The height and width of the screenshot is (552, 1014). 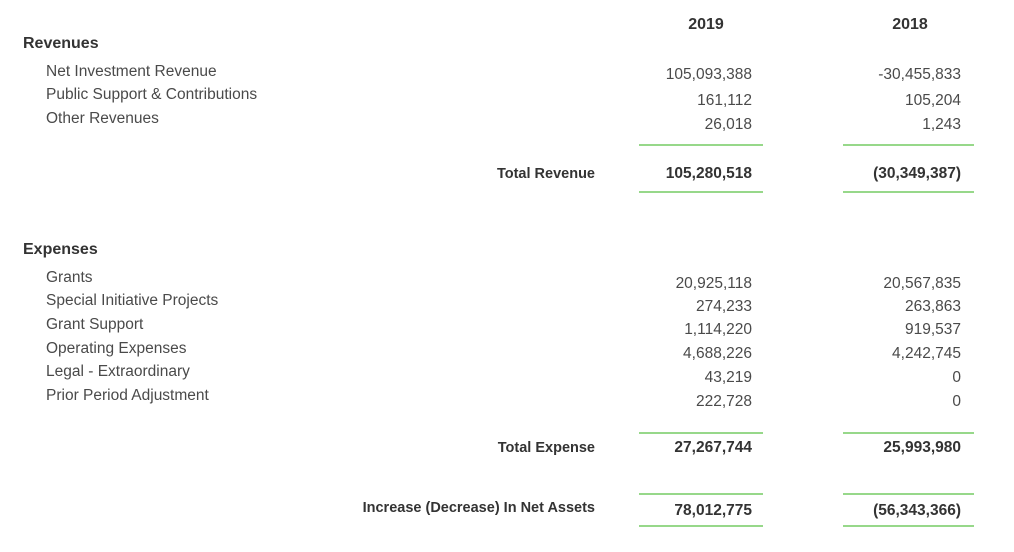 What do you see at coordinates (69, 277) in the screenshot?
I see `expense-item-label: Grants` at bounding box center [69, 277].